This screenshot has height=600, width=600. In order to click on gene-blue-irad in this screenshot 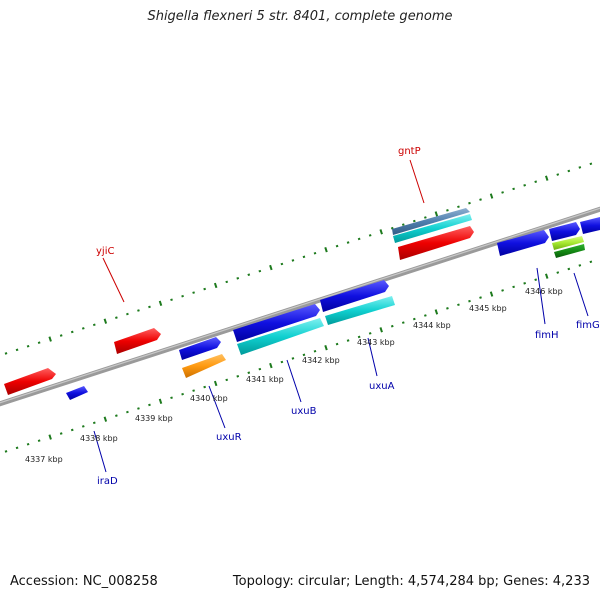, I will do `click(77, 393)`.